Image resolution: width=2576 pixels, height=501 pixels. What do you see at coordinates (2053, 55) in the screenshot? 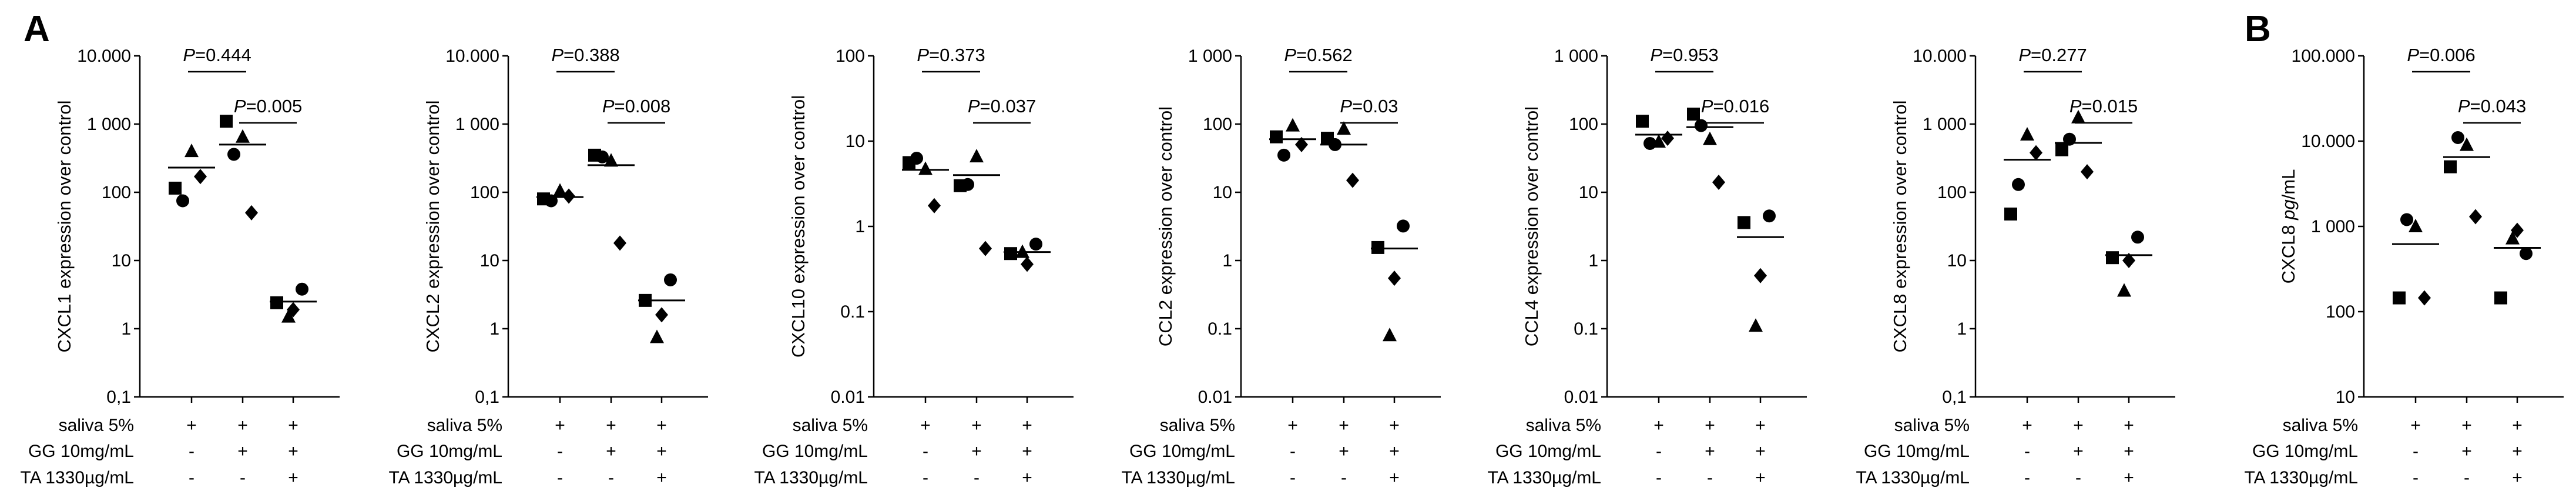
I see `p-value-label: P=0.277` at bounding box center [2053, 55].